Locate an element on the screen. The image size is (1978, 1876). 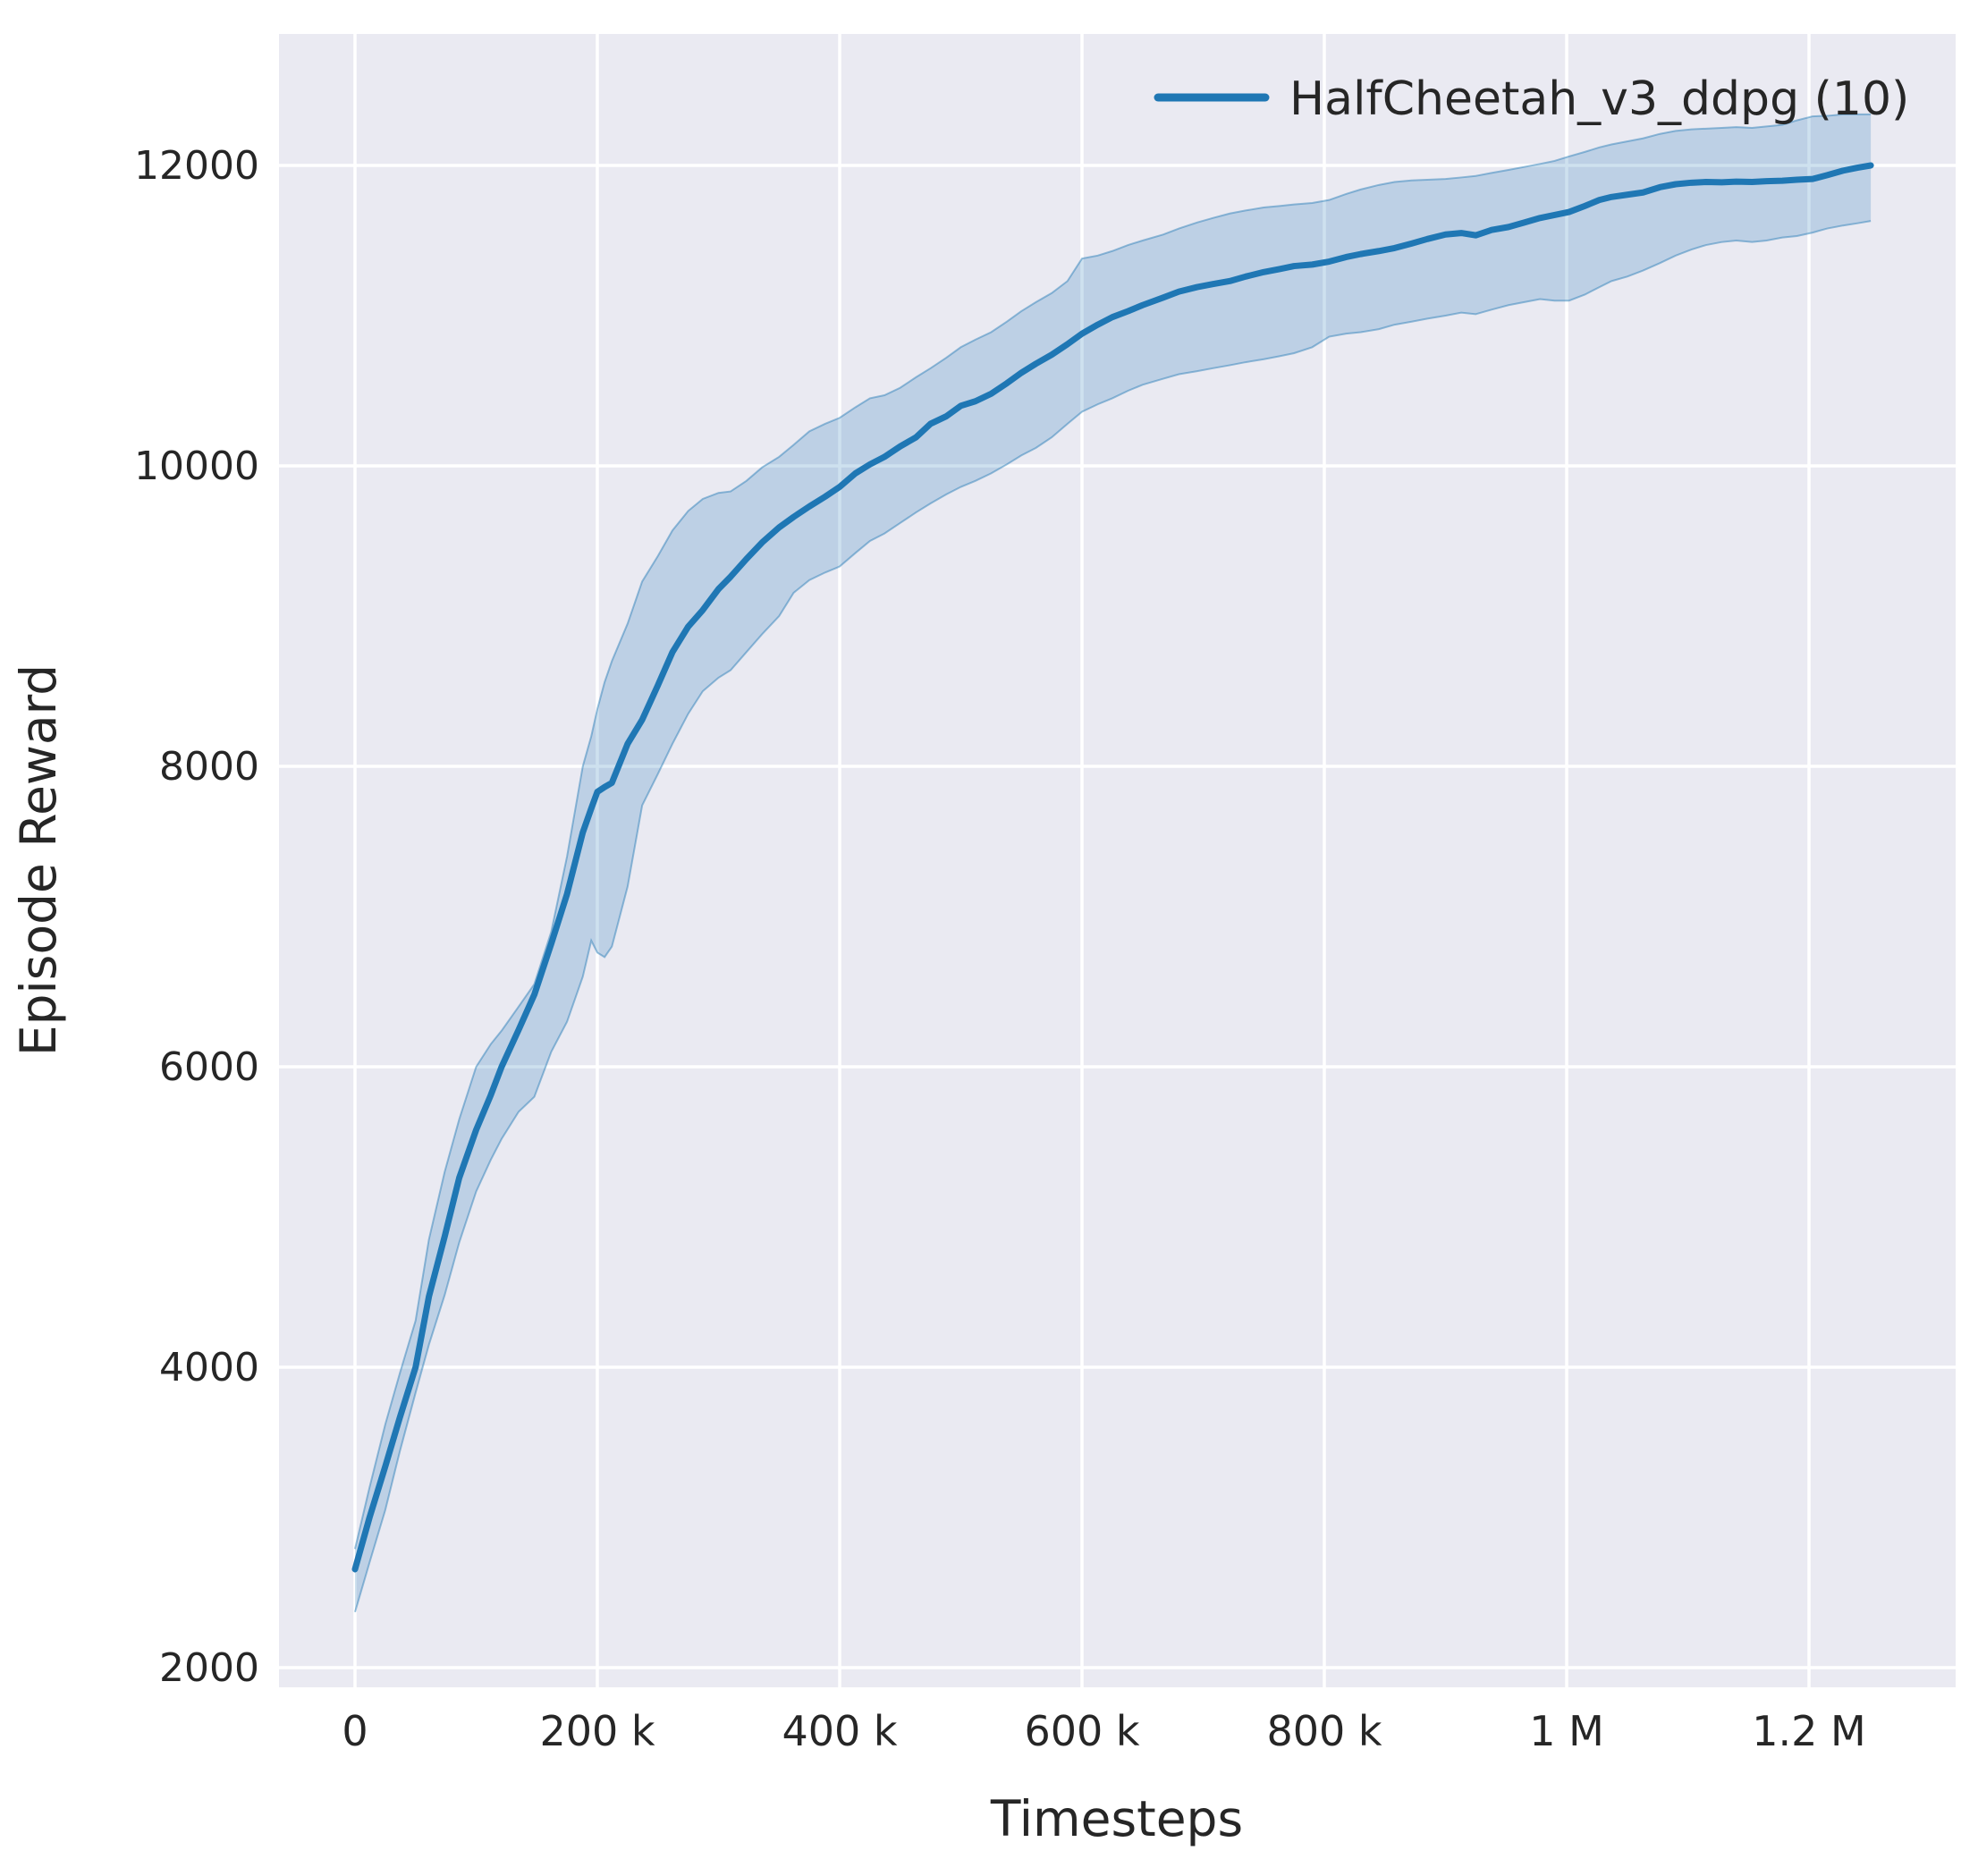
x-tick-label: 800 k is located at coordinates (1324, 1731).